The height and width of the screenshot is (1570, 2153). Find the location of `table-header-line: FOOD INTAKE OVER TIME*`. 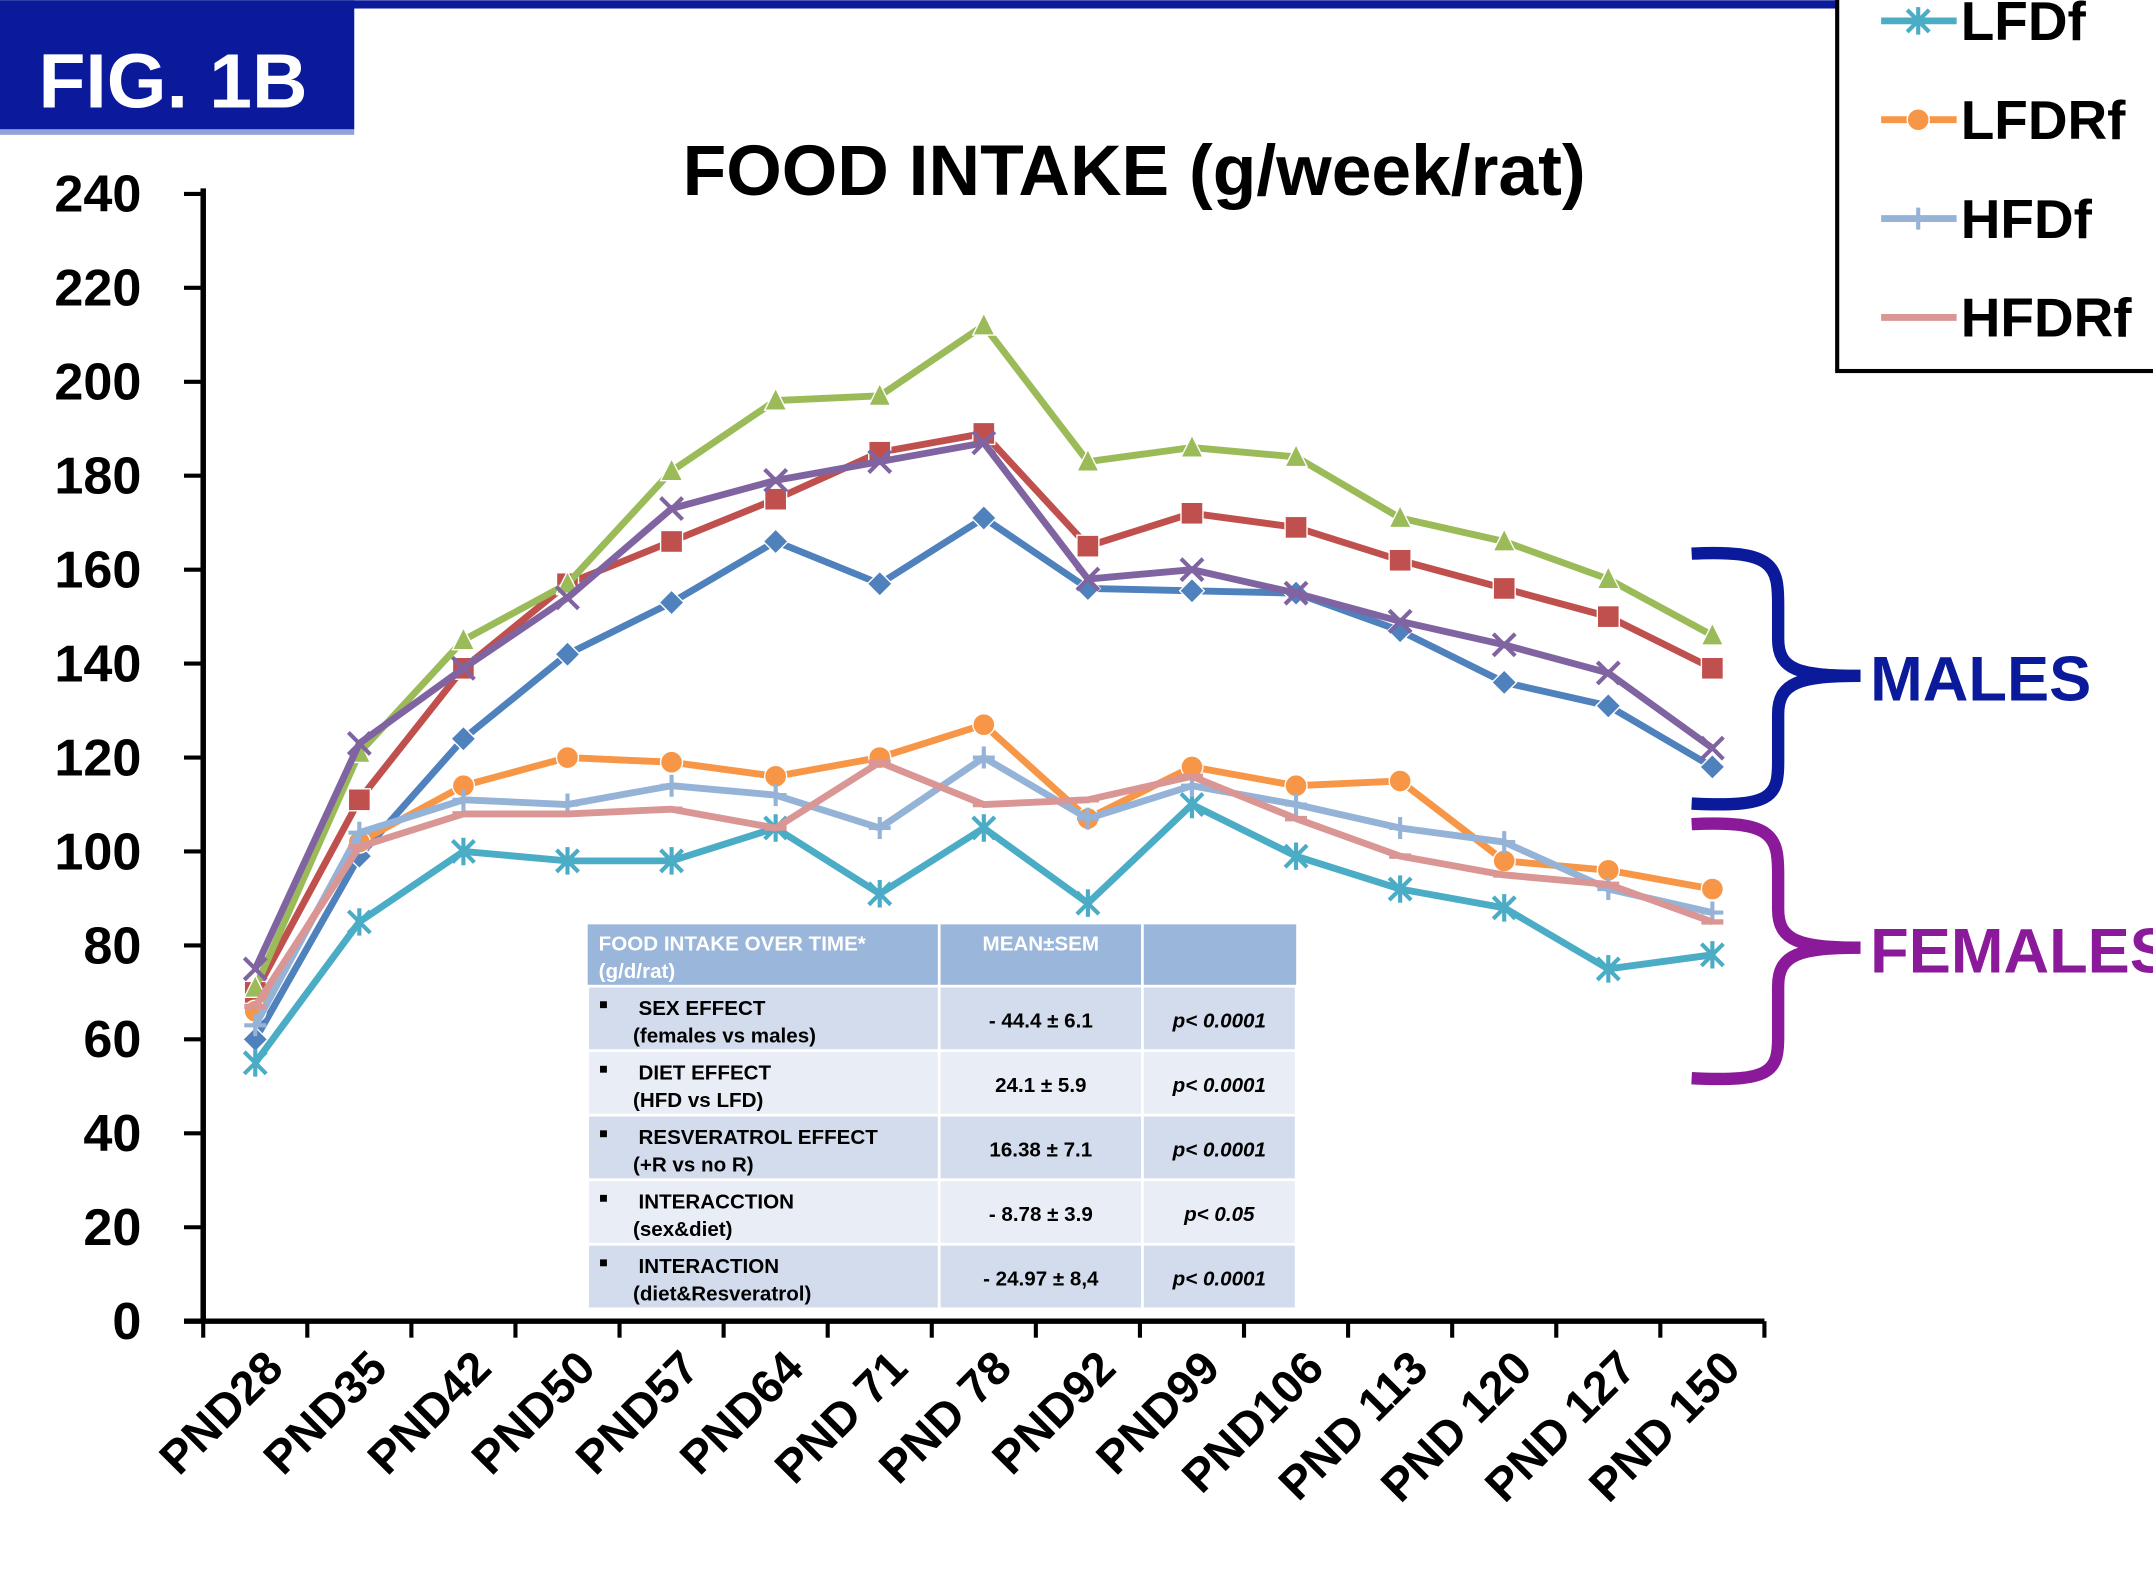

table-header-line: FOOD INTAKE OVER TIME* is located at coordinates (732, 943).